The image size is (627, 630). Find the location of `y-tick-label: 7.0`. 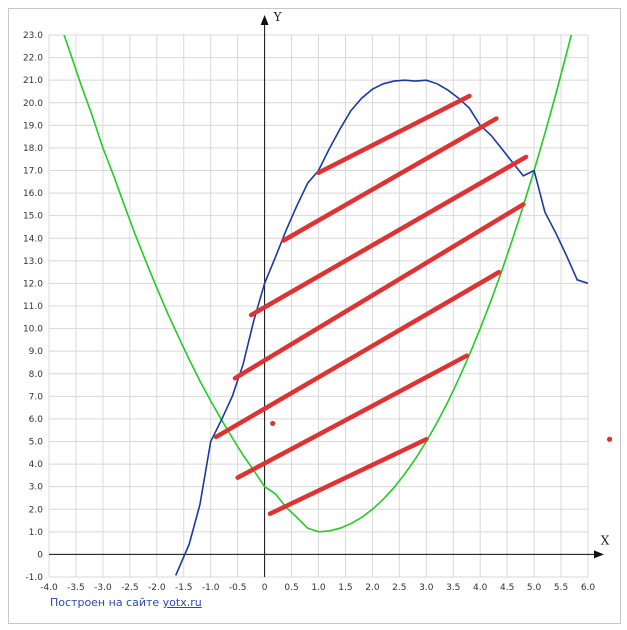

y-tick-label: 7.0 is located at coordinates (36, 397).